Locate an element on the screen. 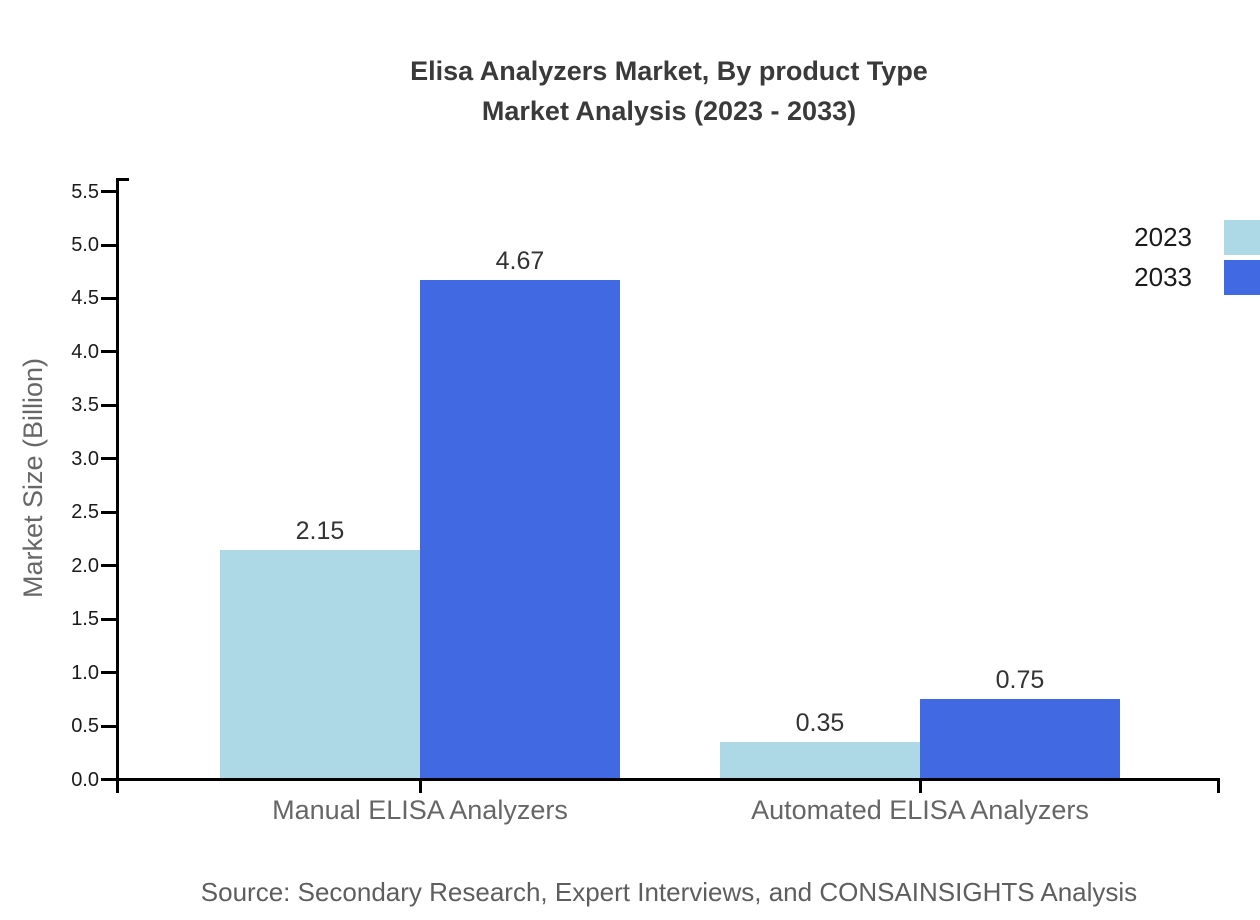 The image size is (1260, 920). y-axis-top-cap is located at coordinates (122, 179).